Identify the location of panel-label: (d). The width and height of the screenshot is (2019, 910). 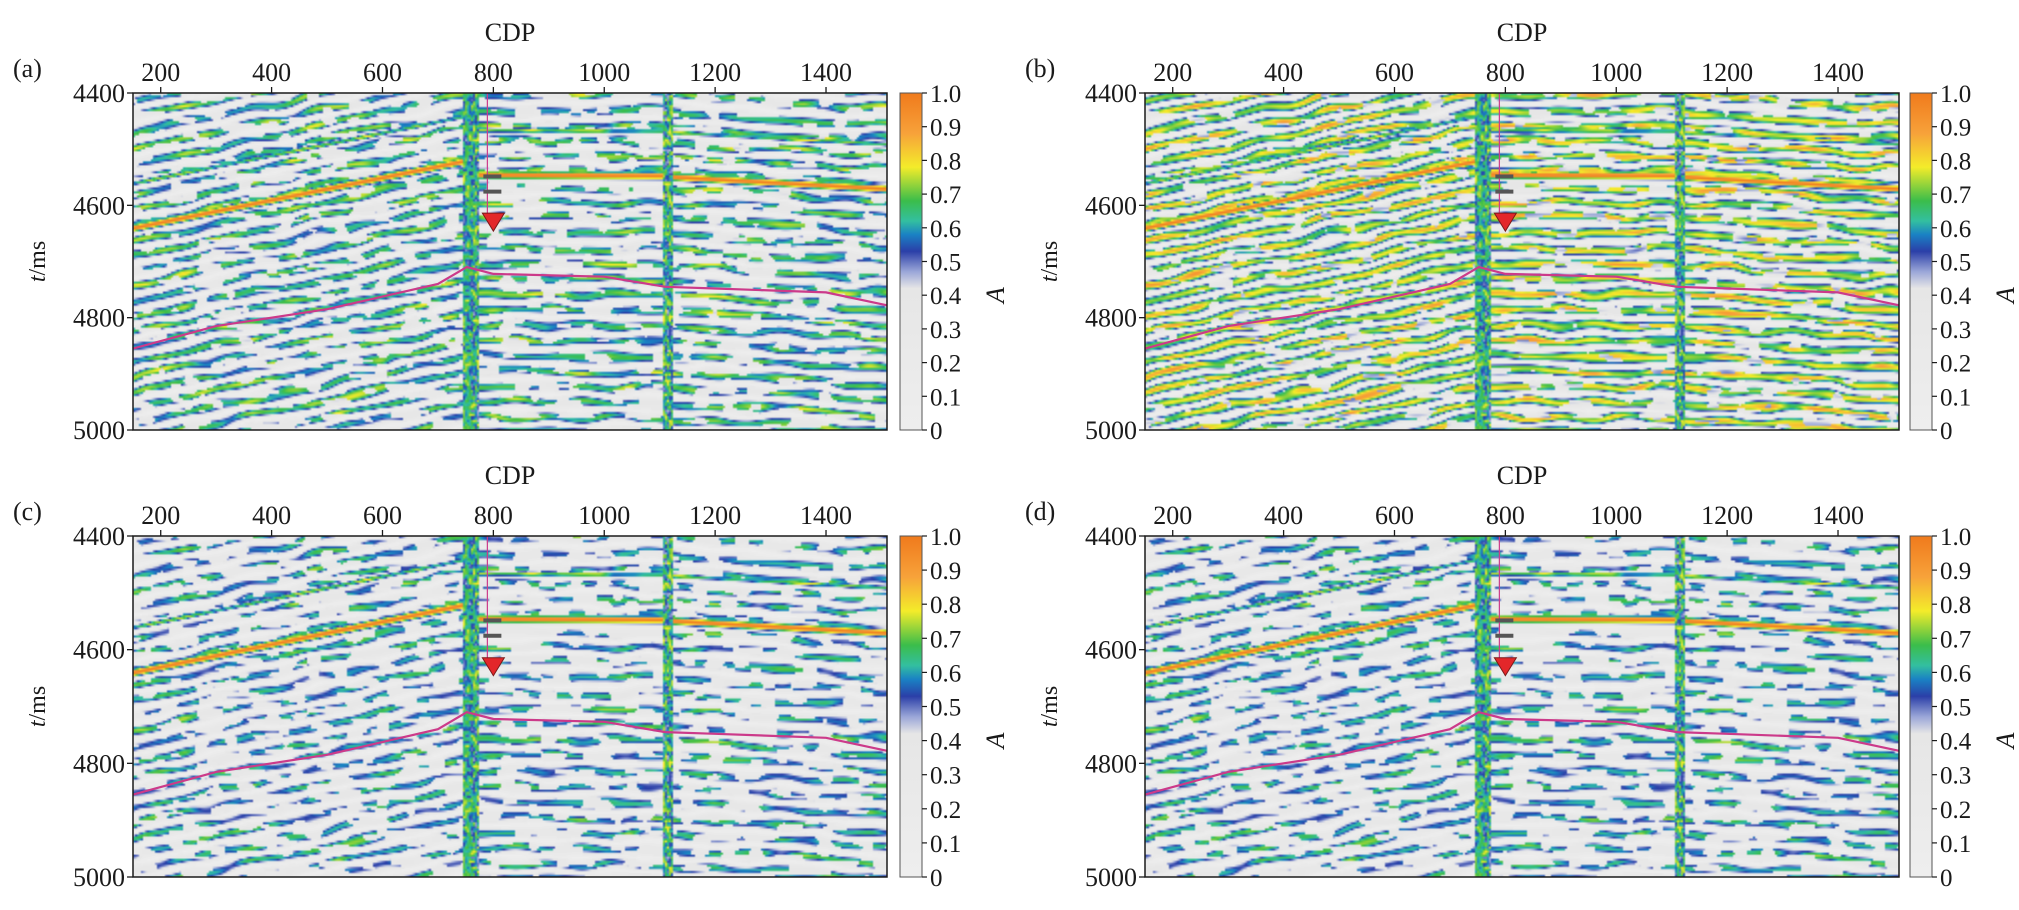
(1040, 511).